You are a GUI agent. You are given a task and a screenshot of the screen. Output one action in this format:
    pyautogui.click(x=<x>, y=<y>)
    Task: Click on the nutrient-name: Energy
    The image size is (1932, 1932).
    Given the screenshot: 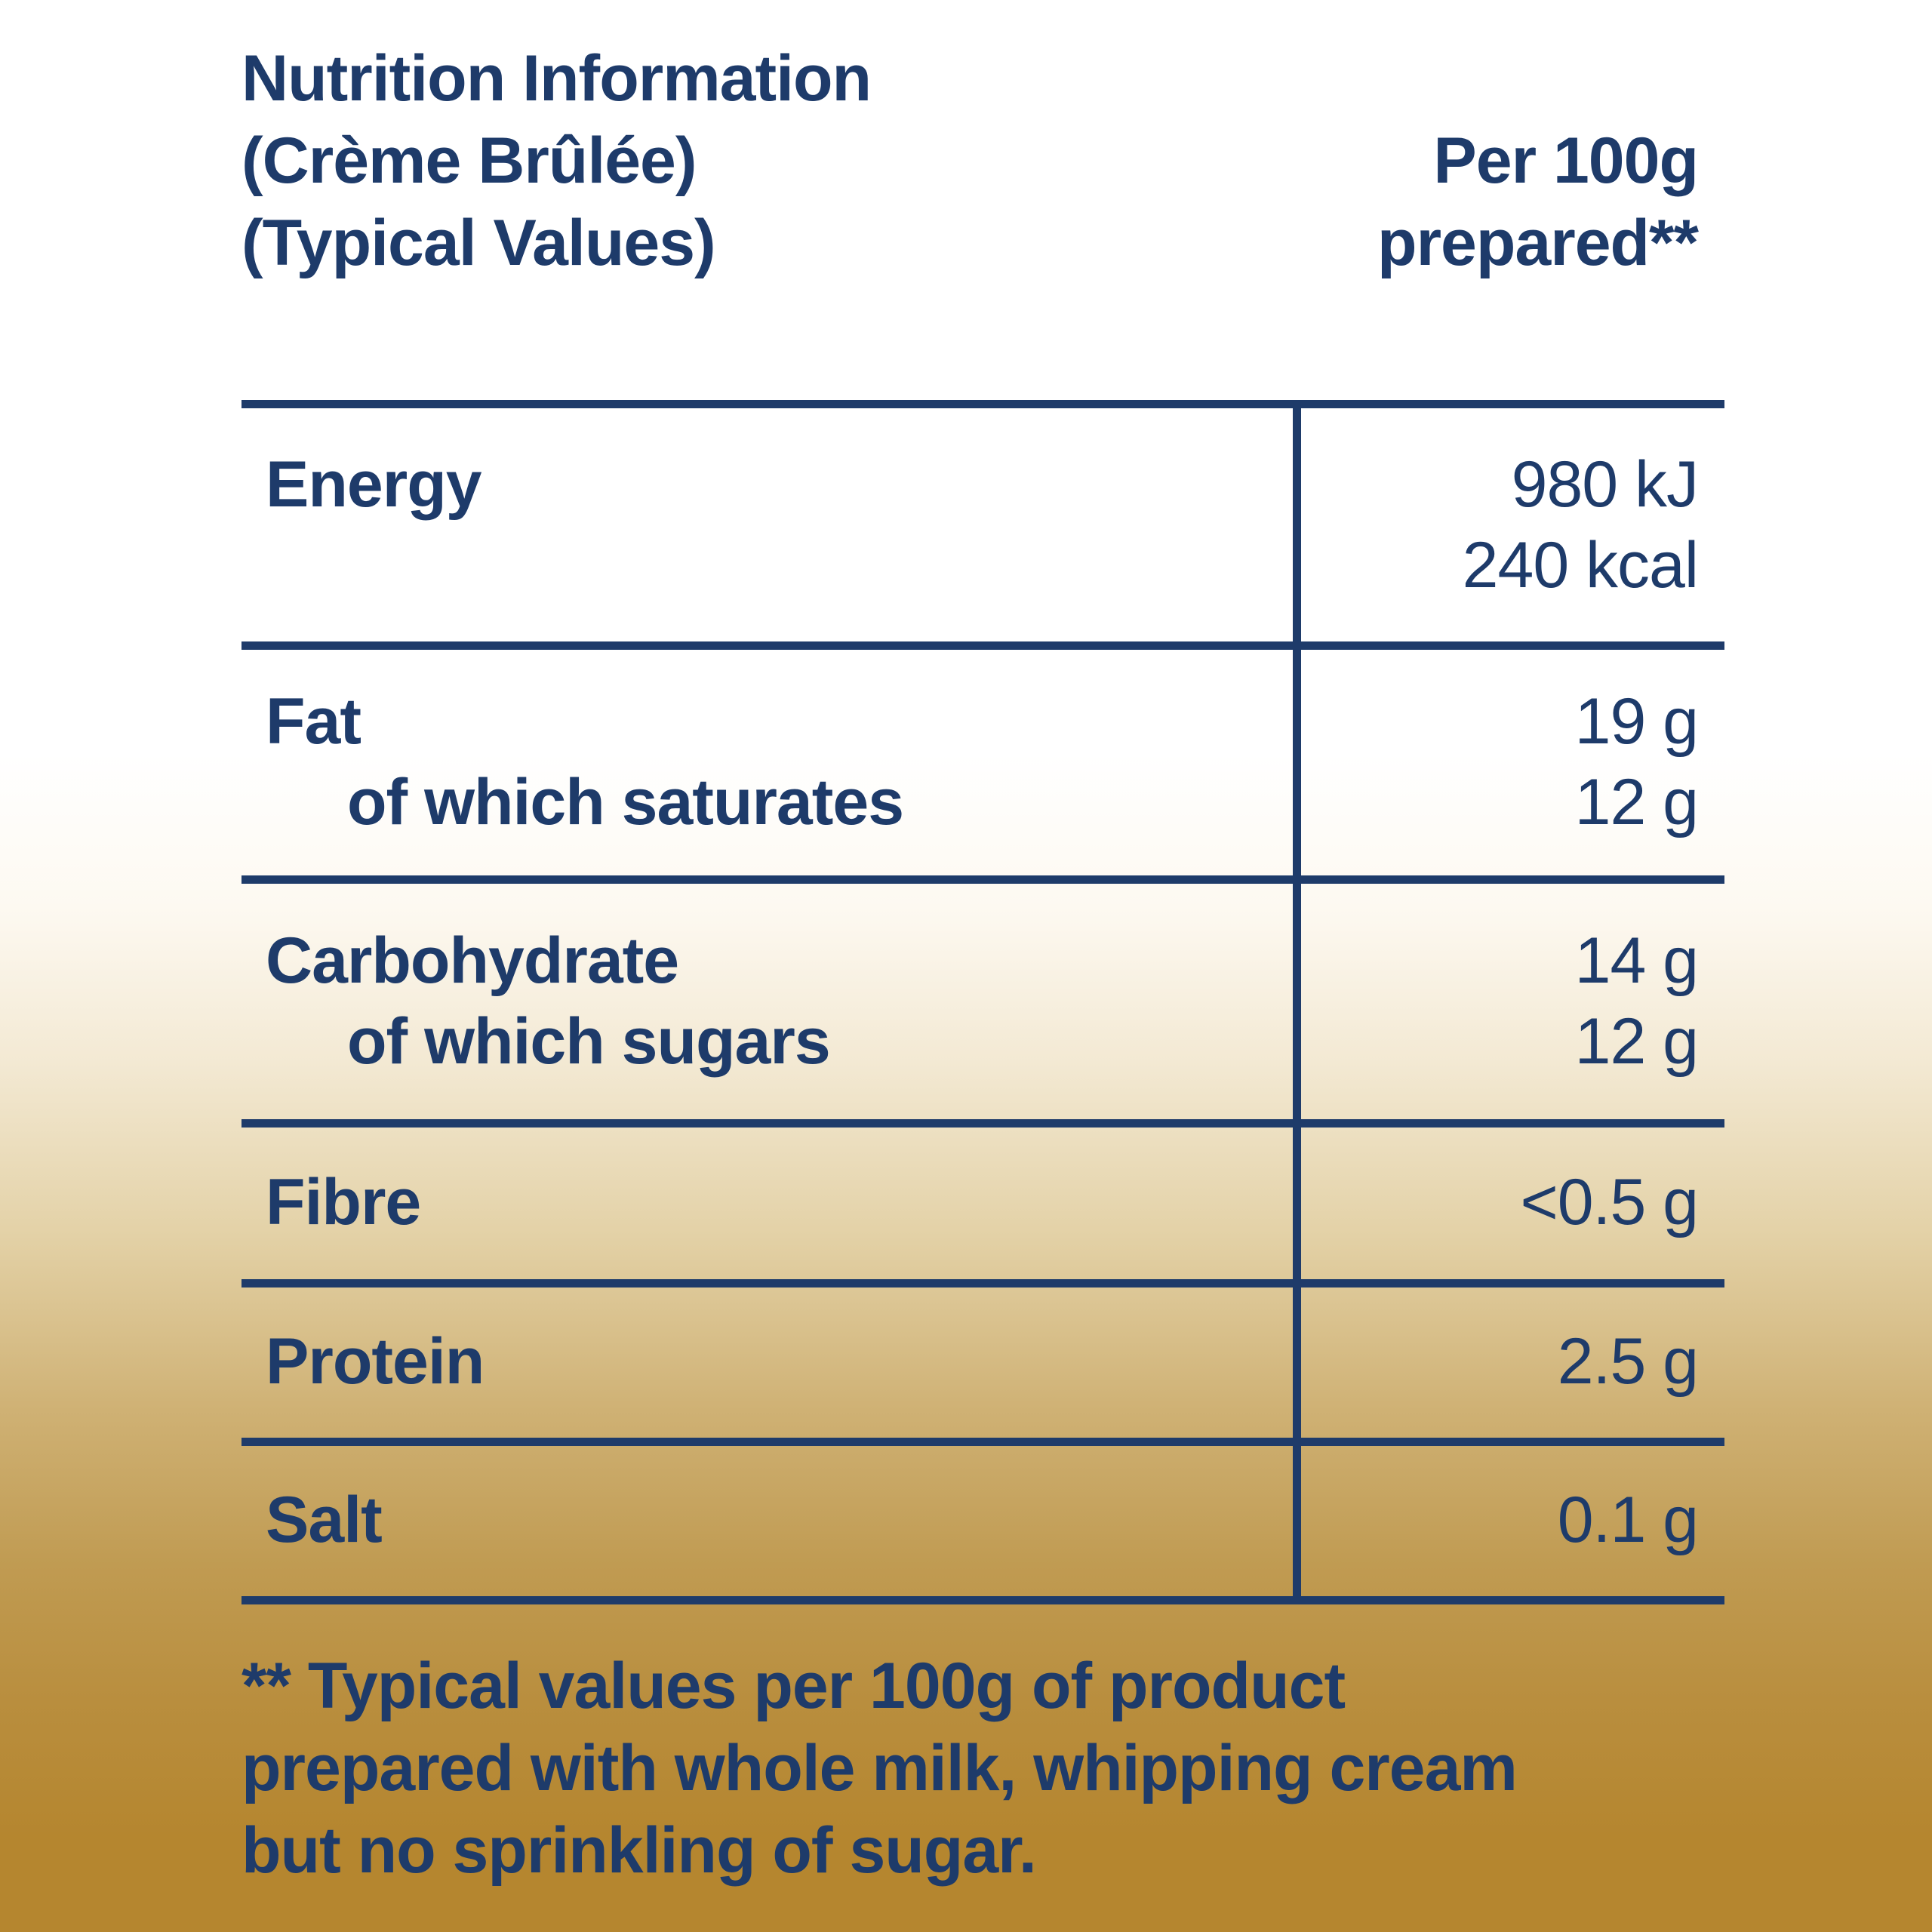 What is the action you would take?
    pyautogui.click(x=374, y=484)
    